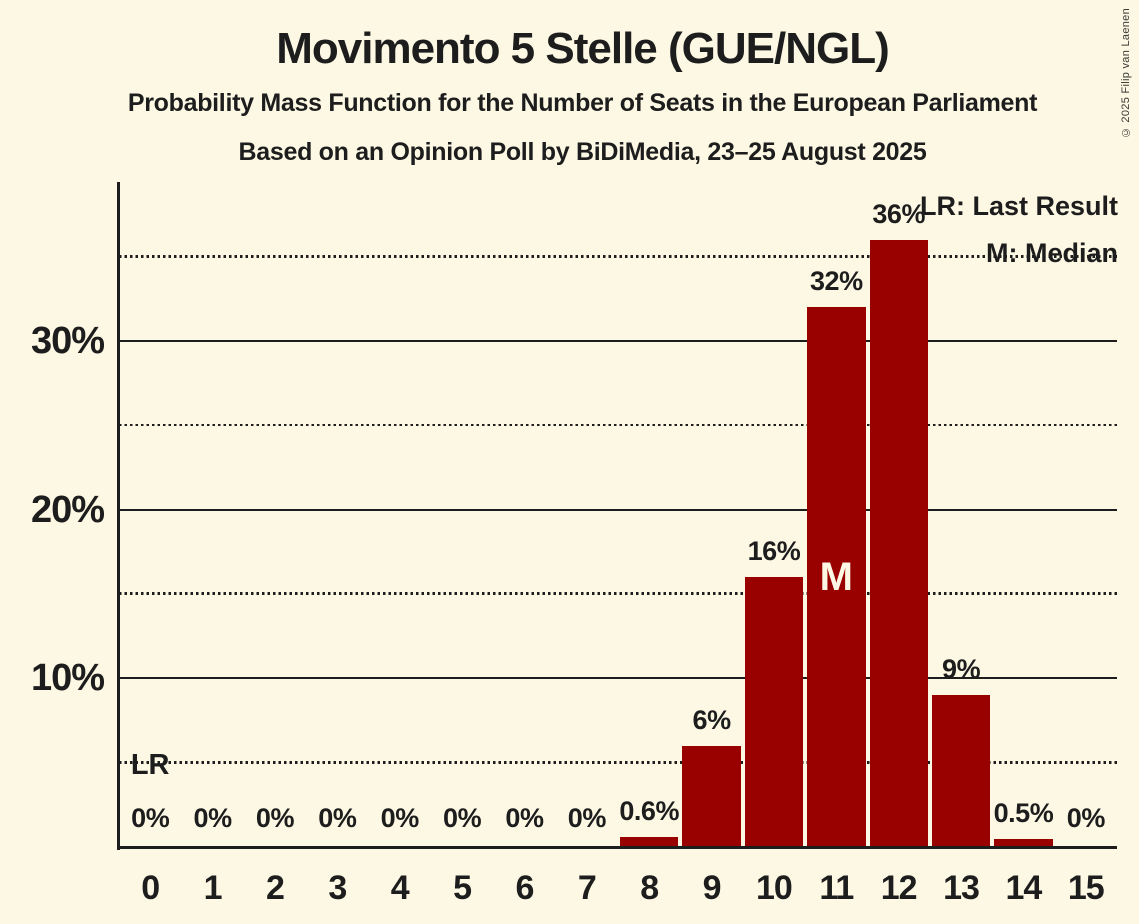  What do you see at coordinates (524, 818) in the screenshot?
I see `bar-value-label-seat-6: 0%` at bounding box center [524, 818].